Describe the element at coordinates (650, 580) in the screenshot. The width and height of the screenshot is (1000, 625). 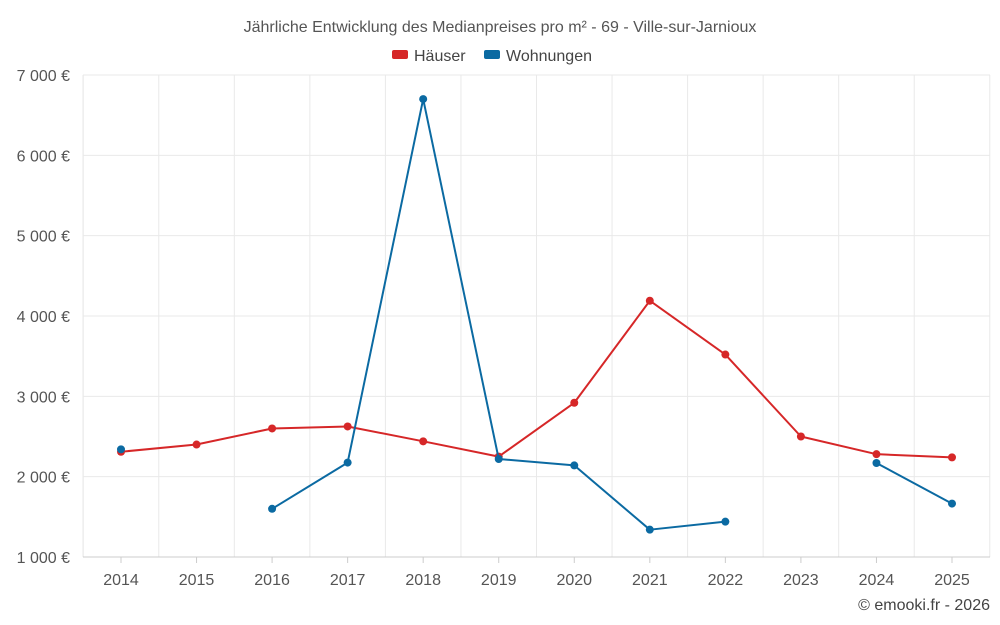
I see `x-tick-label: 2021` at that location.